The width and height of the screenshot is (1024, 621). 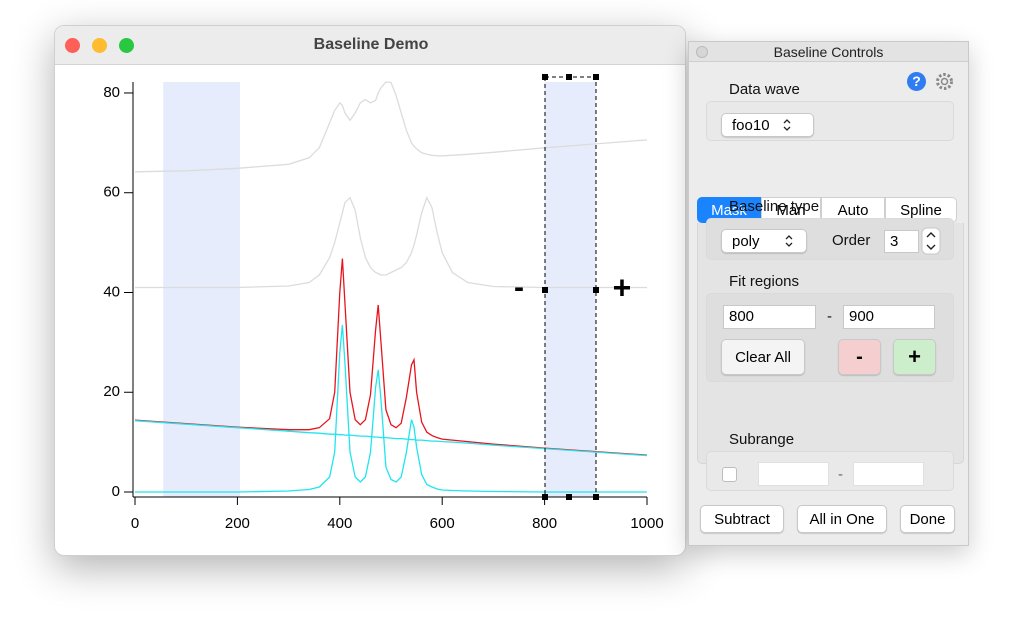 What do you see at coordinates (889, 317) in the screenshot?
I see `fit-to-input: 900` at bounding box center [889, 317].